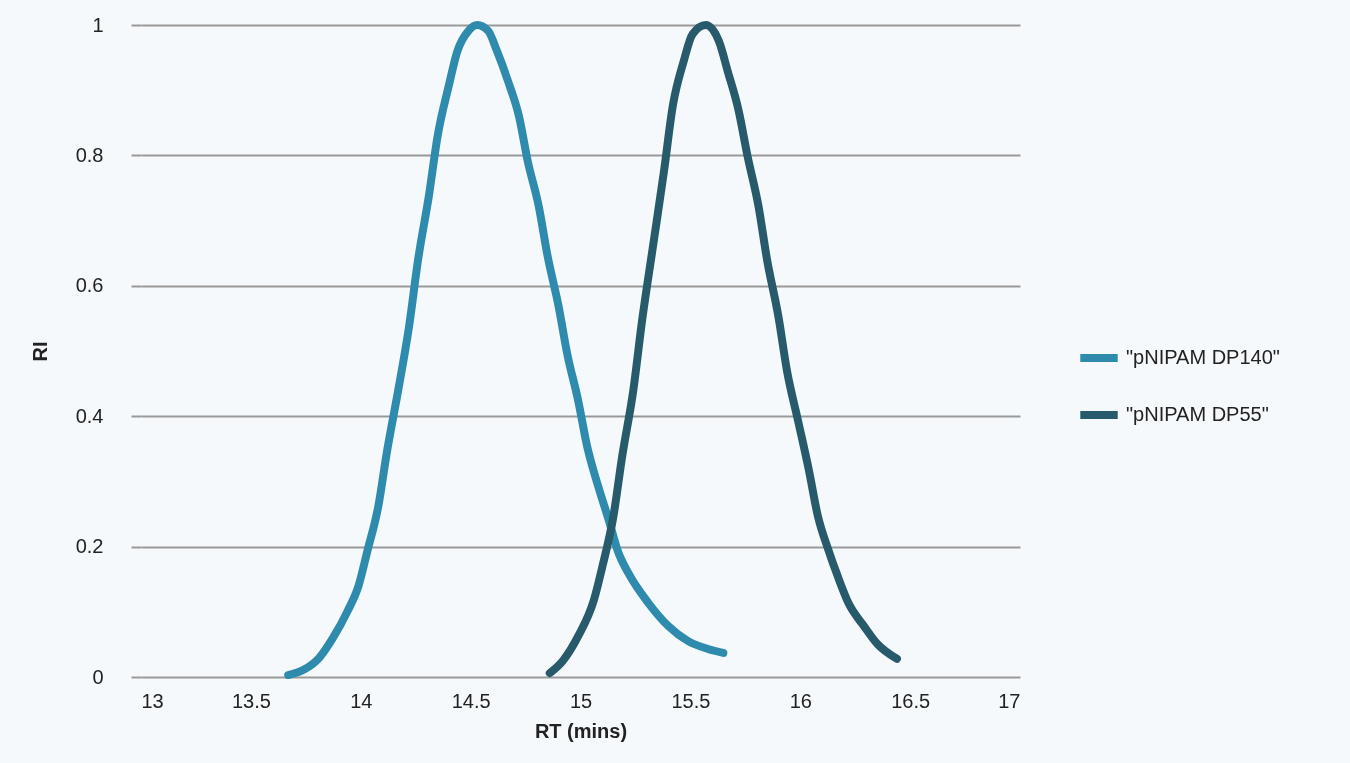  What do you see at coordinates (98, 676) in the screenshot?
I see `y-tick-label: 0` at bounding box center [98, 676].